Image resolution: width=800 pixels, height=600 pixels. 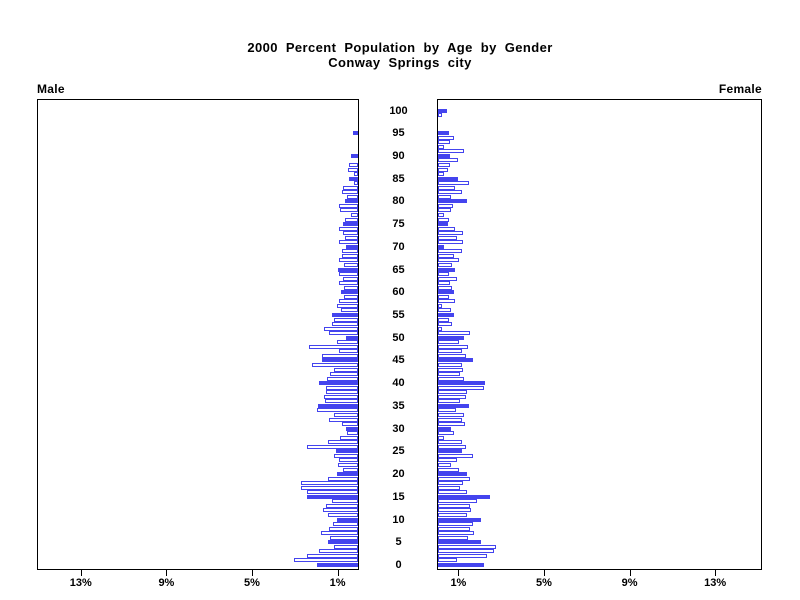 I want to click on male-percent-tick-label-13%: 13%, so click(x=80, y=583).